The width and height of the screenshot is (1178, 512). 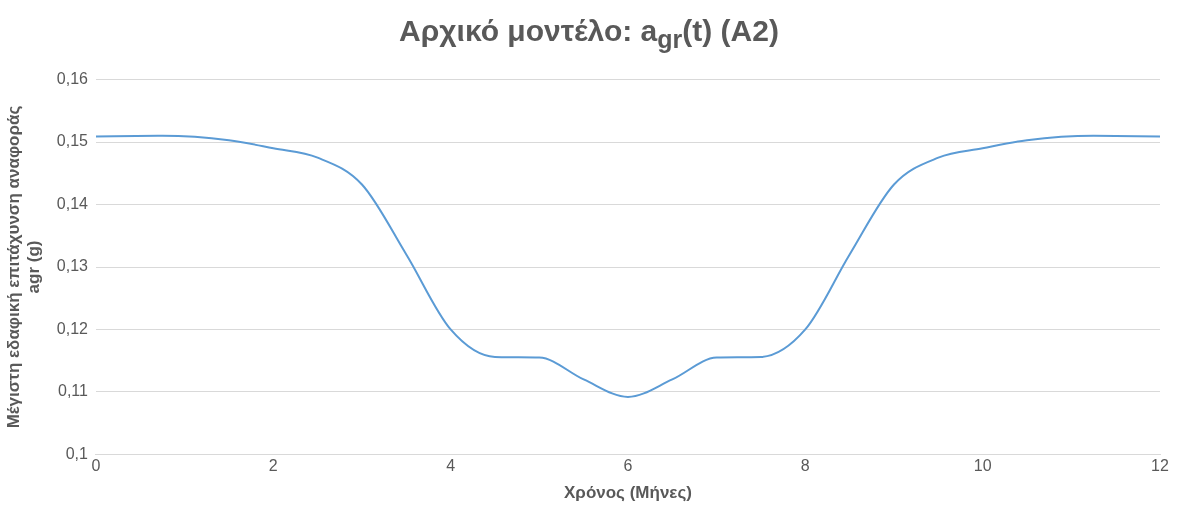 I want to click on x-tick-label: 4, so click(x=451, y=466).